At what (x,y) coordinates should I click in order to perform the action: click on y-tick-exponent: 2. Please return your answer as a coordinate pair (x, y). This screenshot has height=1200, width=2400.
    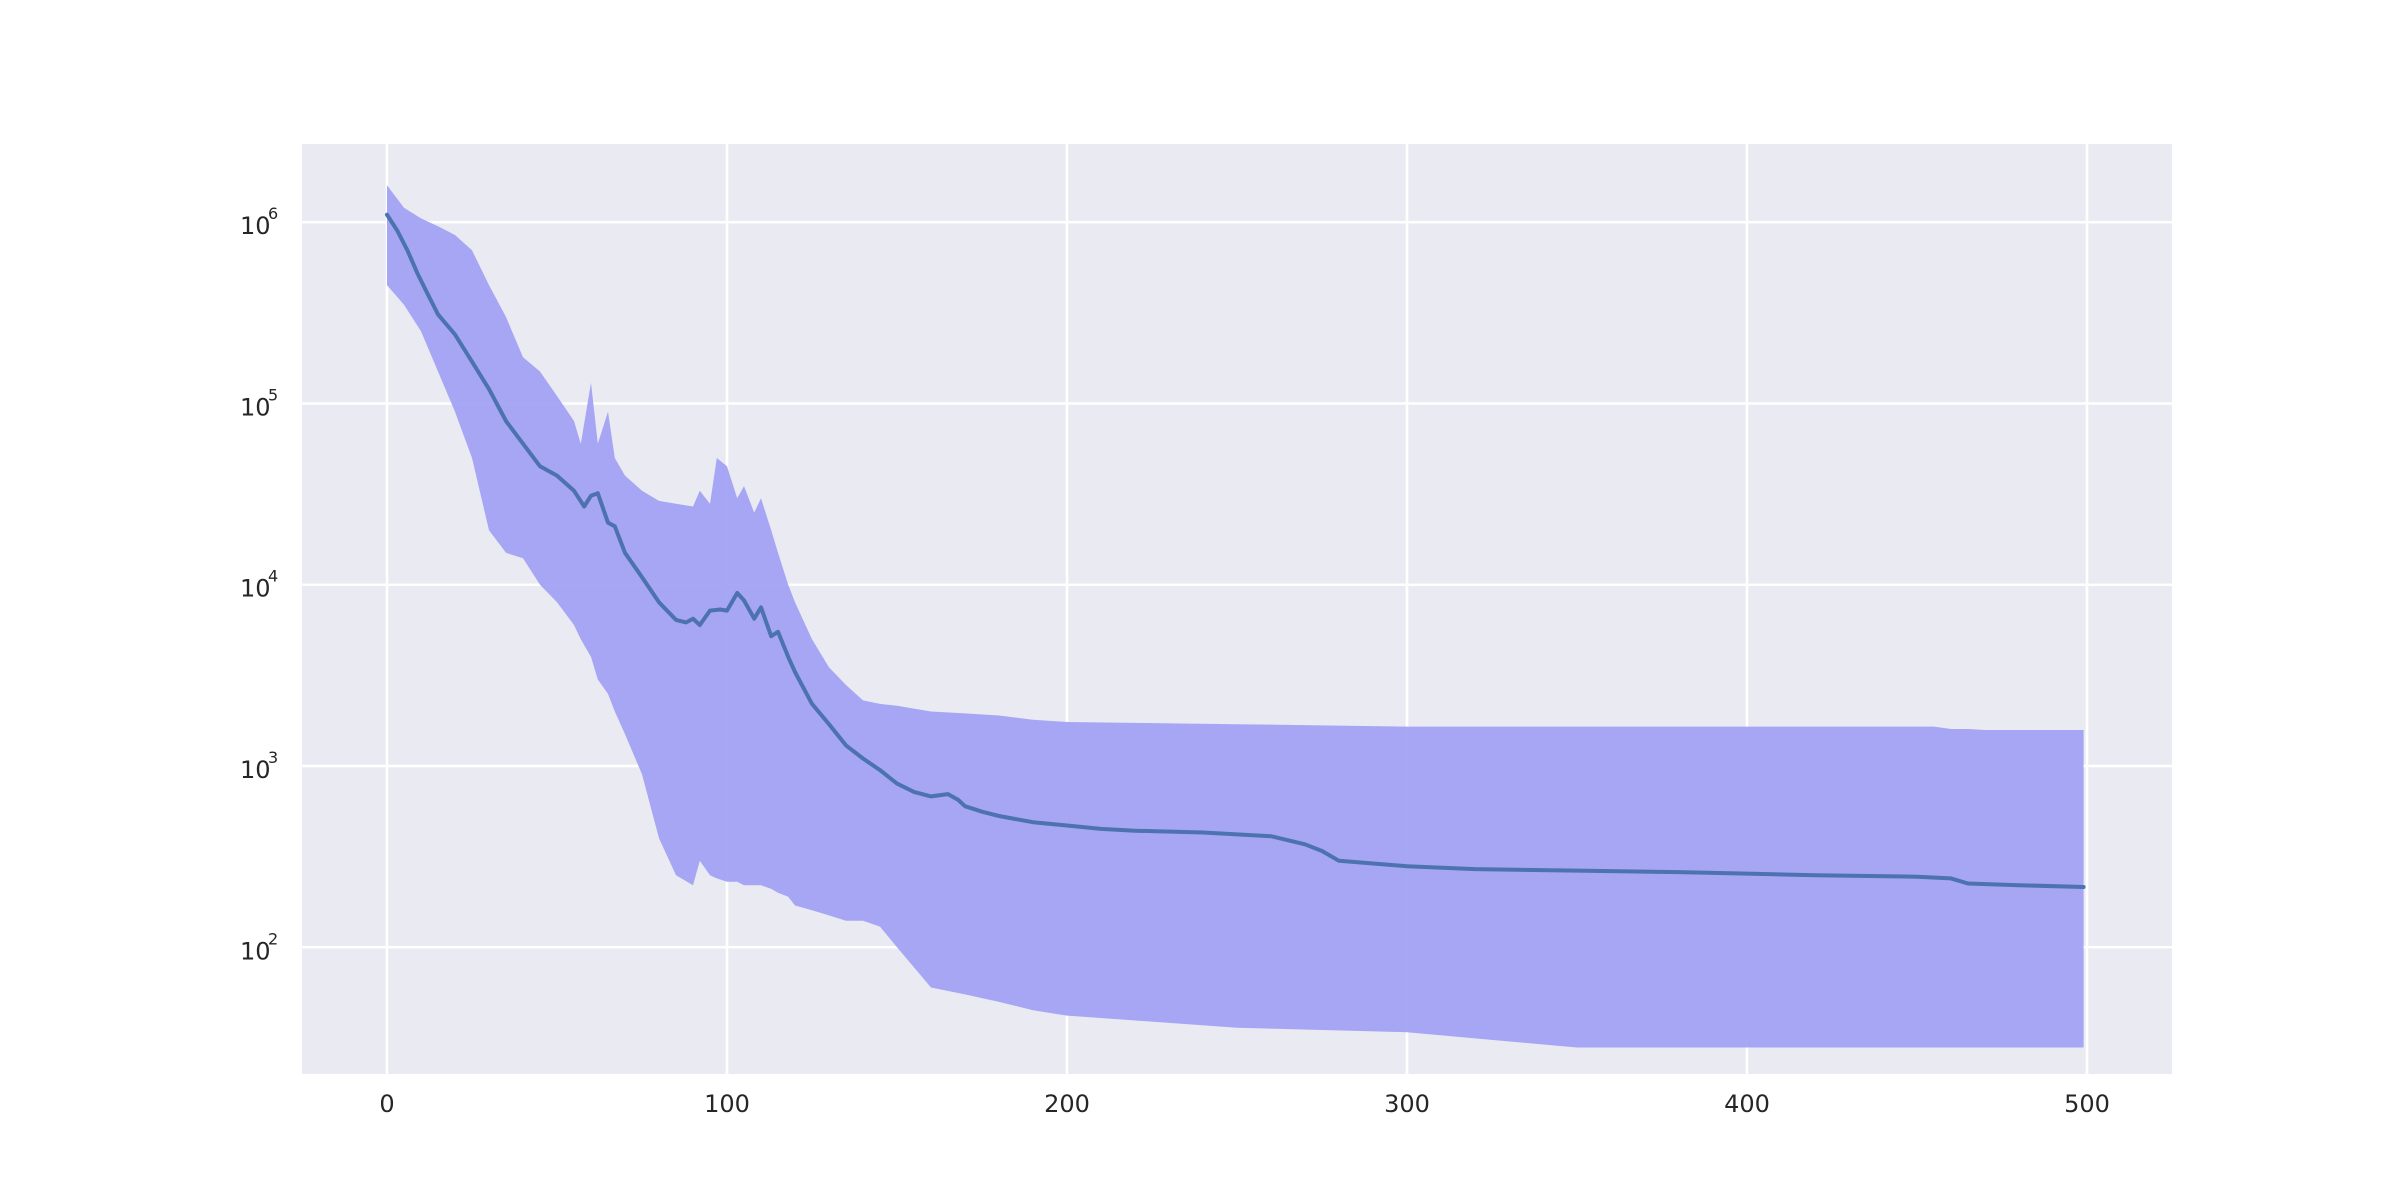
    Looking at the image, I should click on (273, 938).